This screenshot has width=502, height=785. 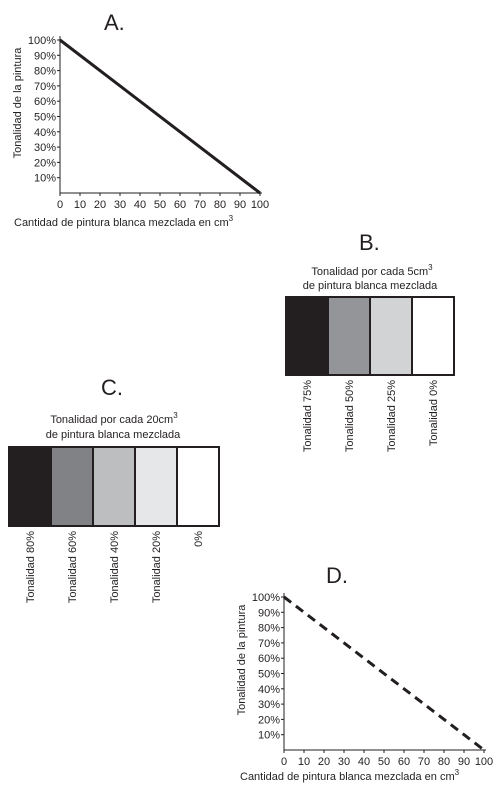 I want to click on panel-d-xtick-label: 100, so click(x=484, y=762).